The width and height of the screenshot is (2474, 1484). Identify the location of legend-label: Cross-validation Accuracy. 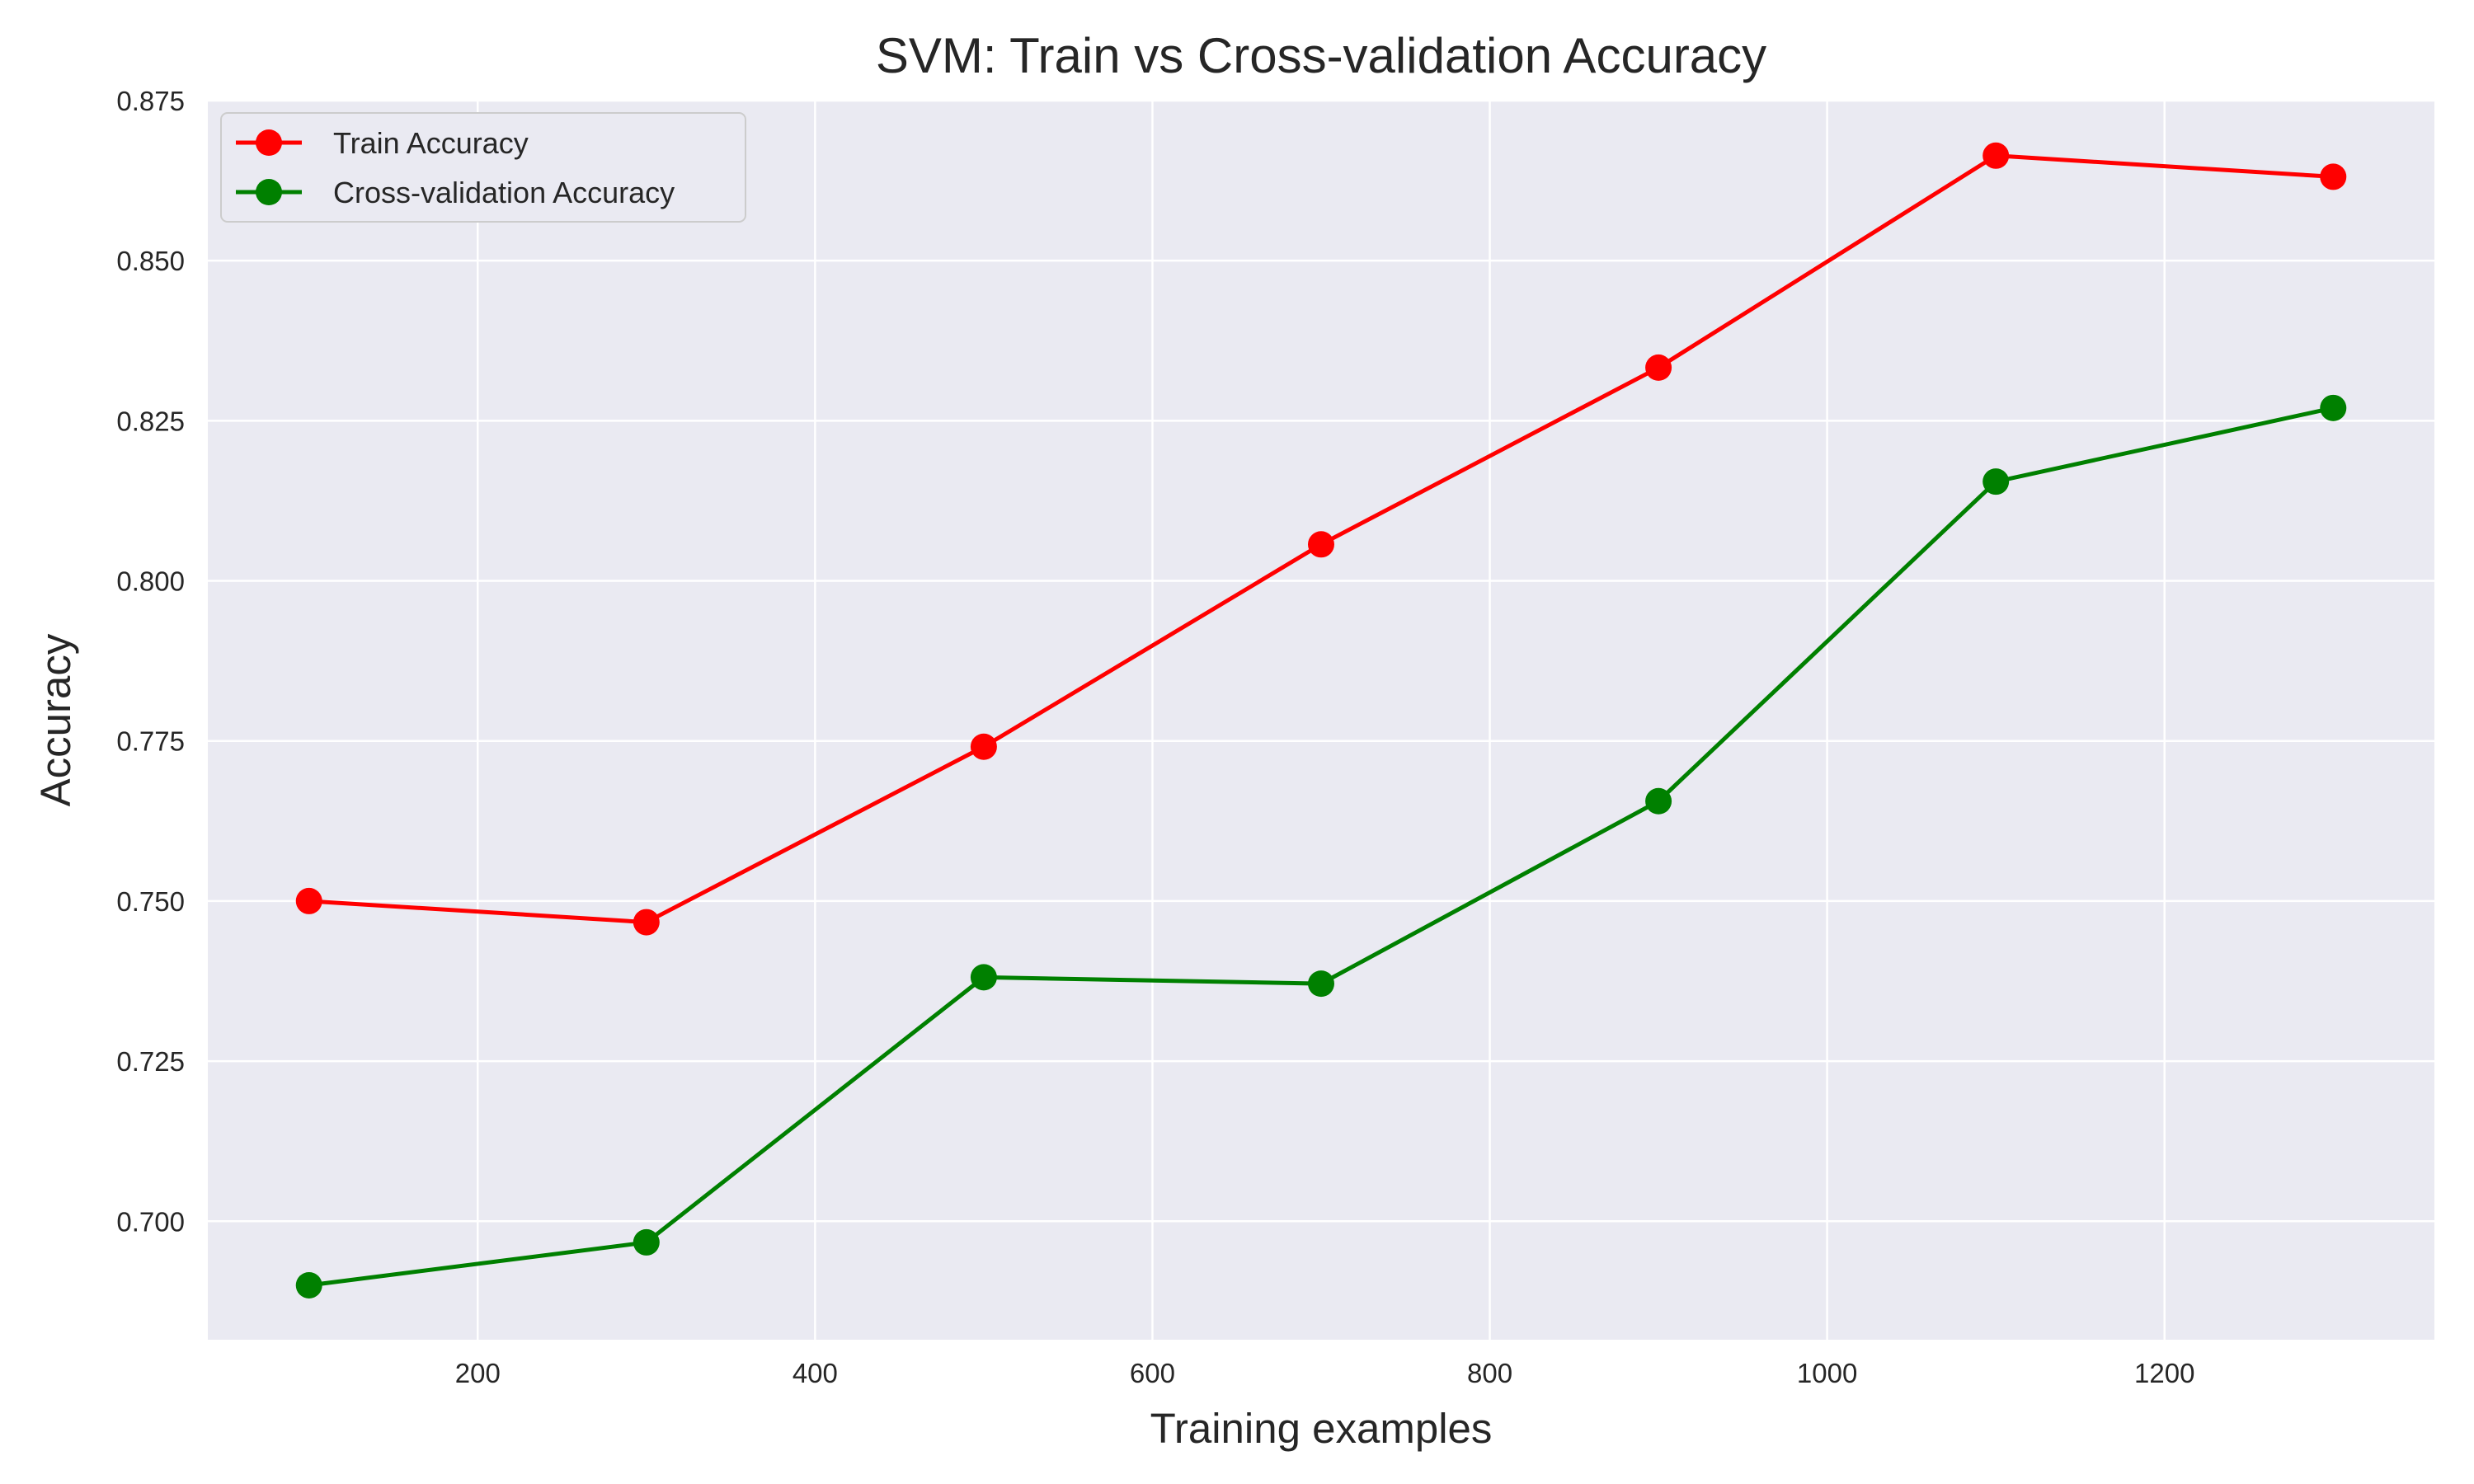
(504, 192).